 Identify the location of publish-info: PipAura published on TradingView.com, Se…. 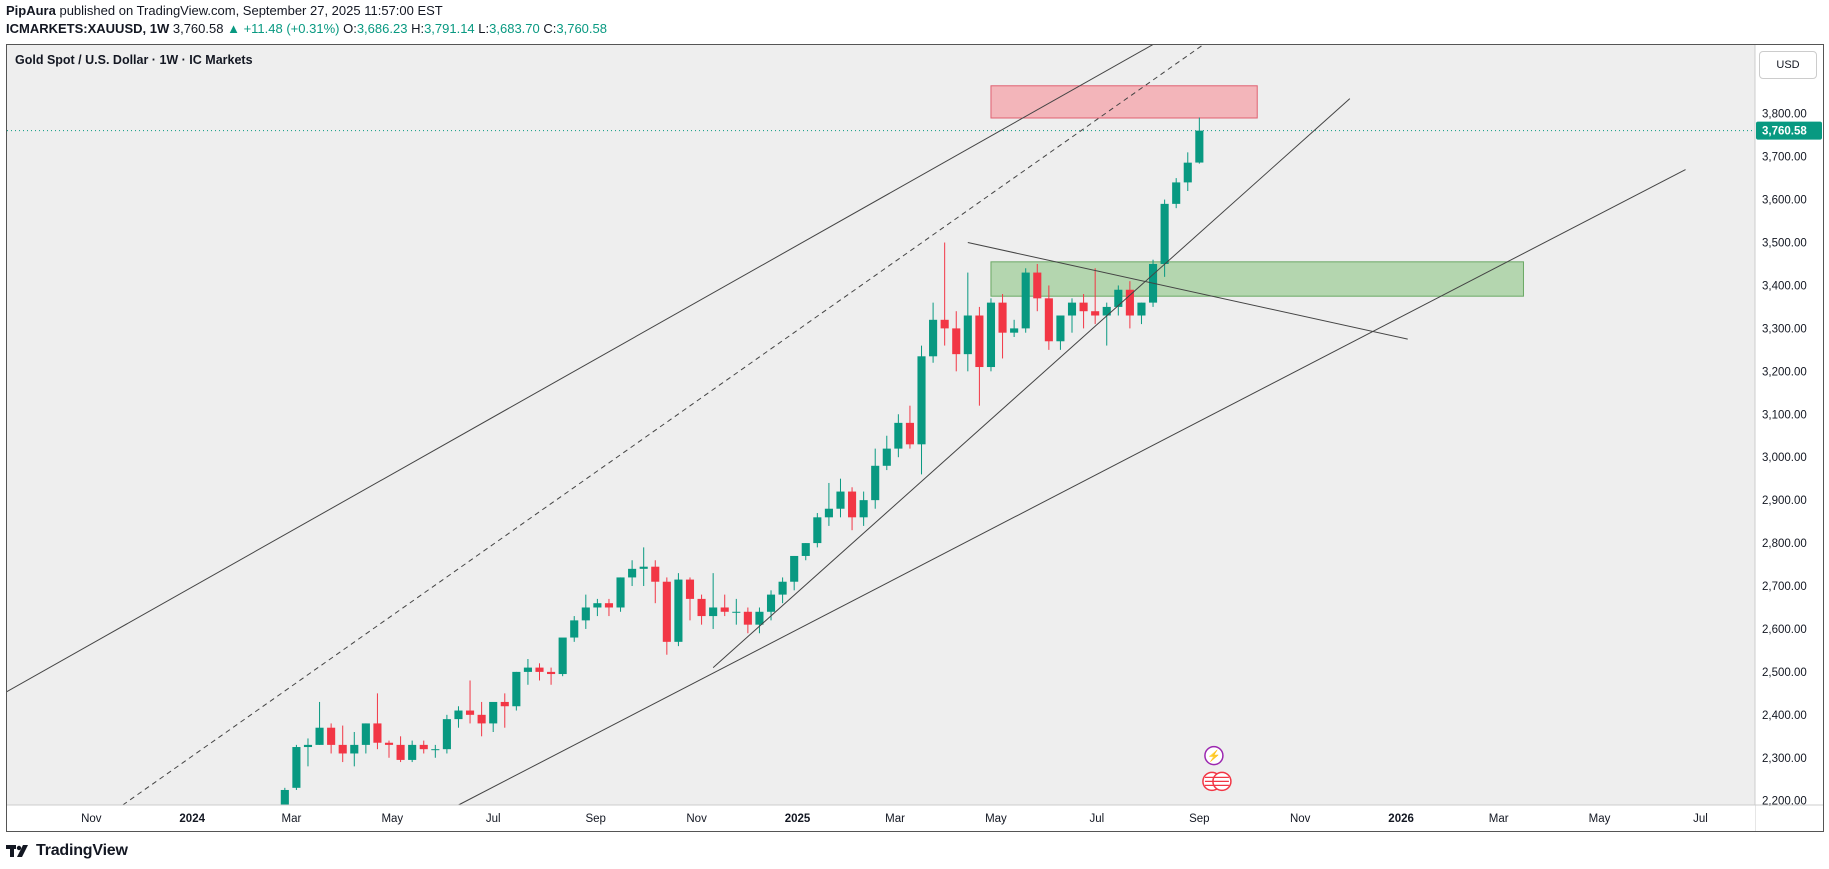
(224, 10).